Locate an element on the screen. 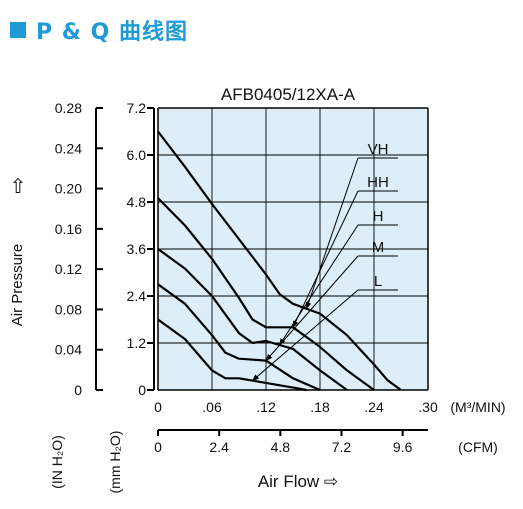 The height and width of the screenshot is (509, 523). y-tick-label-left: 0.08 is located at coordinates (68, 309).